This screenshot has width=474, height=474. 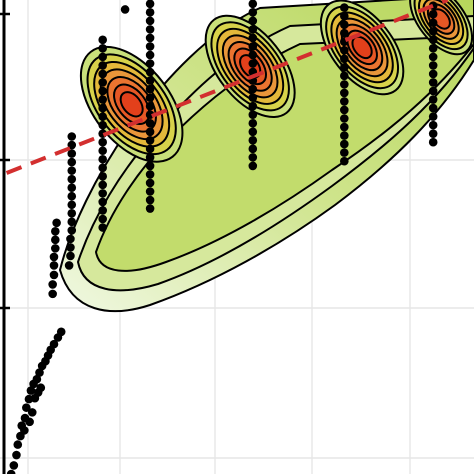 What do you see at coordinates (131, 104) in the screenshot?
I see `density-peak-contour` at bounding box center [131, 104].